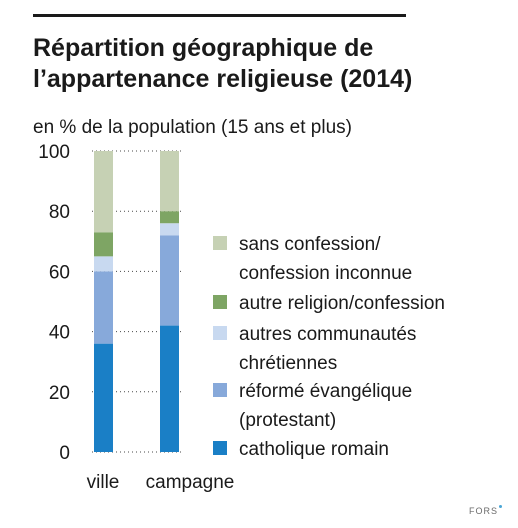  What do you see at coordinates (220, 390) in the screenshot?
I see `legend-swatch-reforme` at bounding box center [220, 390].